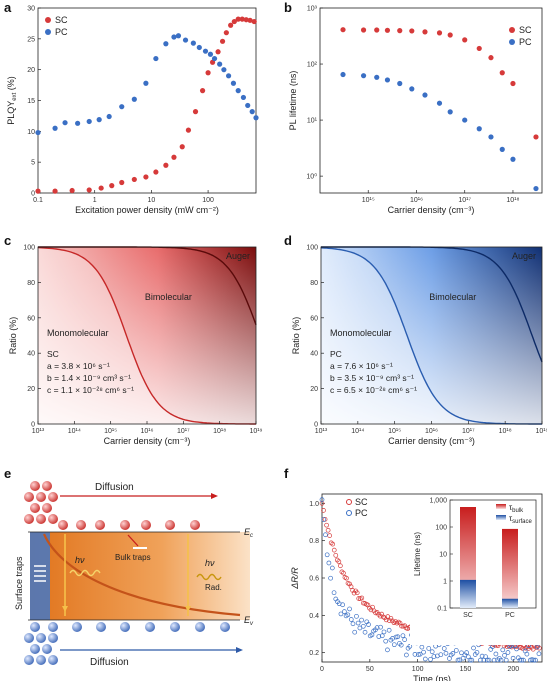 This screenshot has height=681, width=547. What do you see at coordinates (468, 615) in the screenshot?
I see `inset-category-label: SC` at bounding box center [468, 615].